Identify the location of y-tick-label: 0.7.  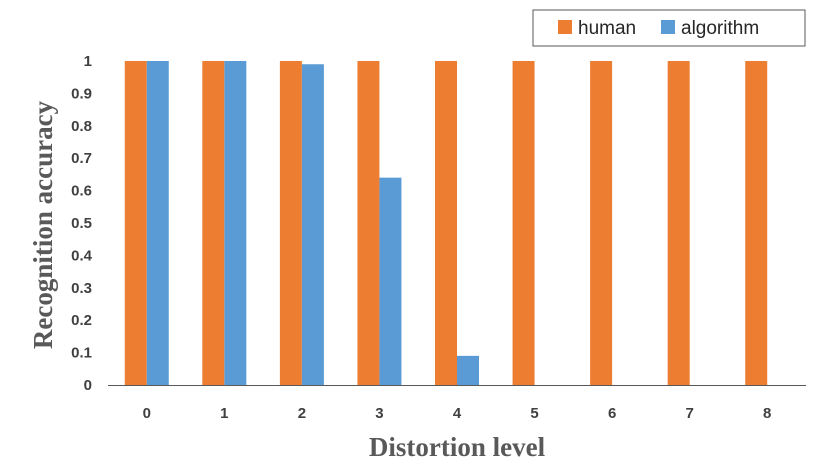
(81, 158).